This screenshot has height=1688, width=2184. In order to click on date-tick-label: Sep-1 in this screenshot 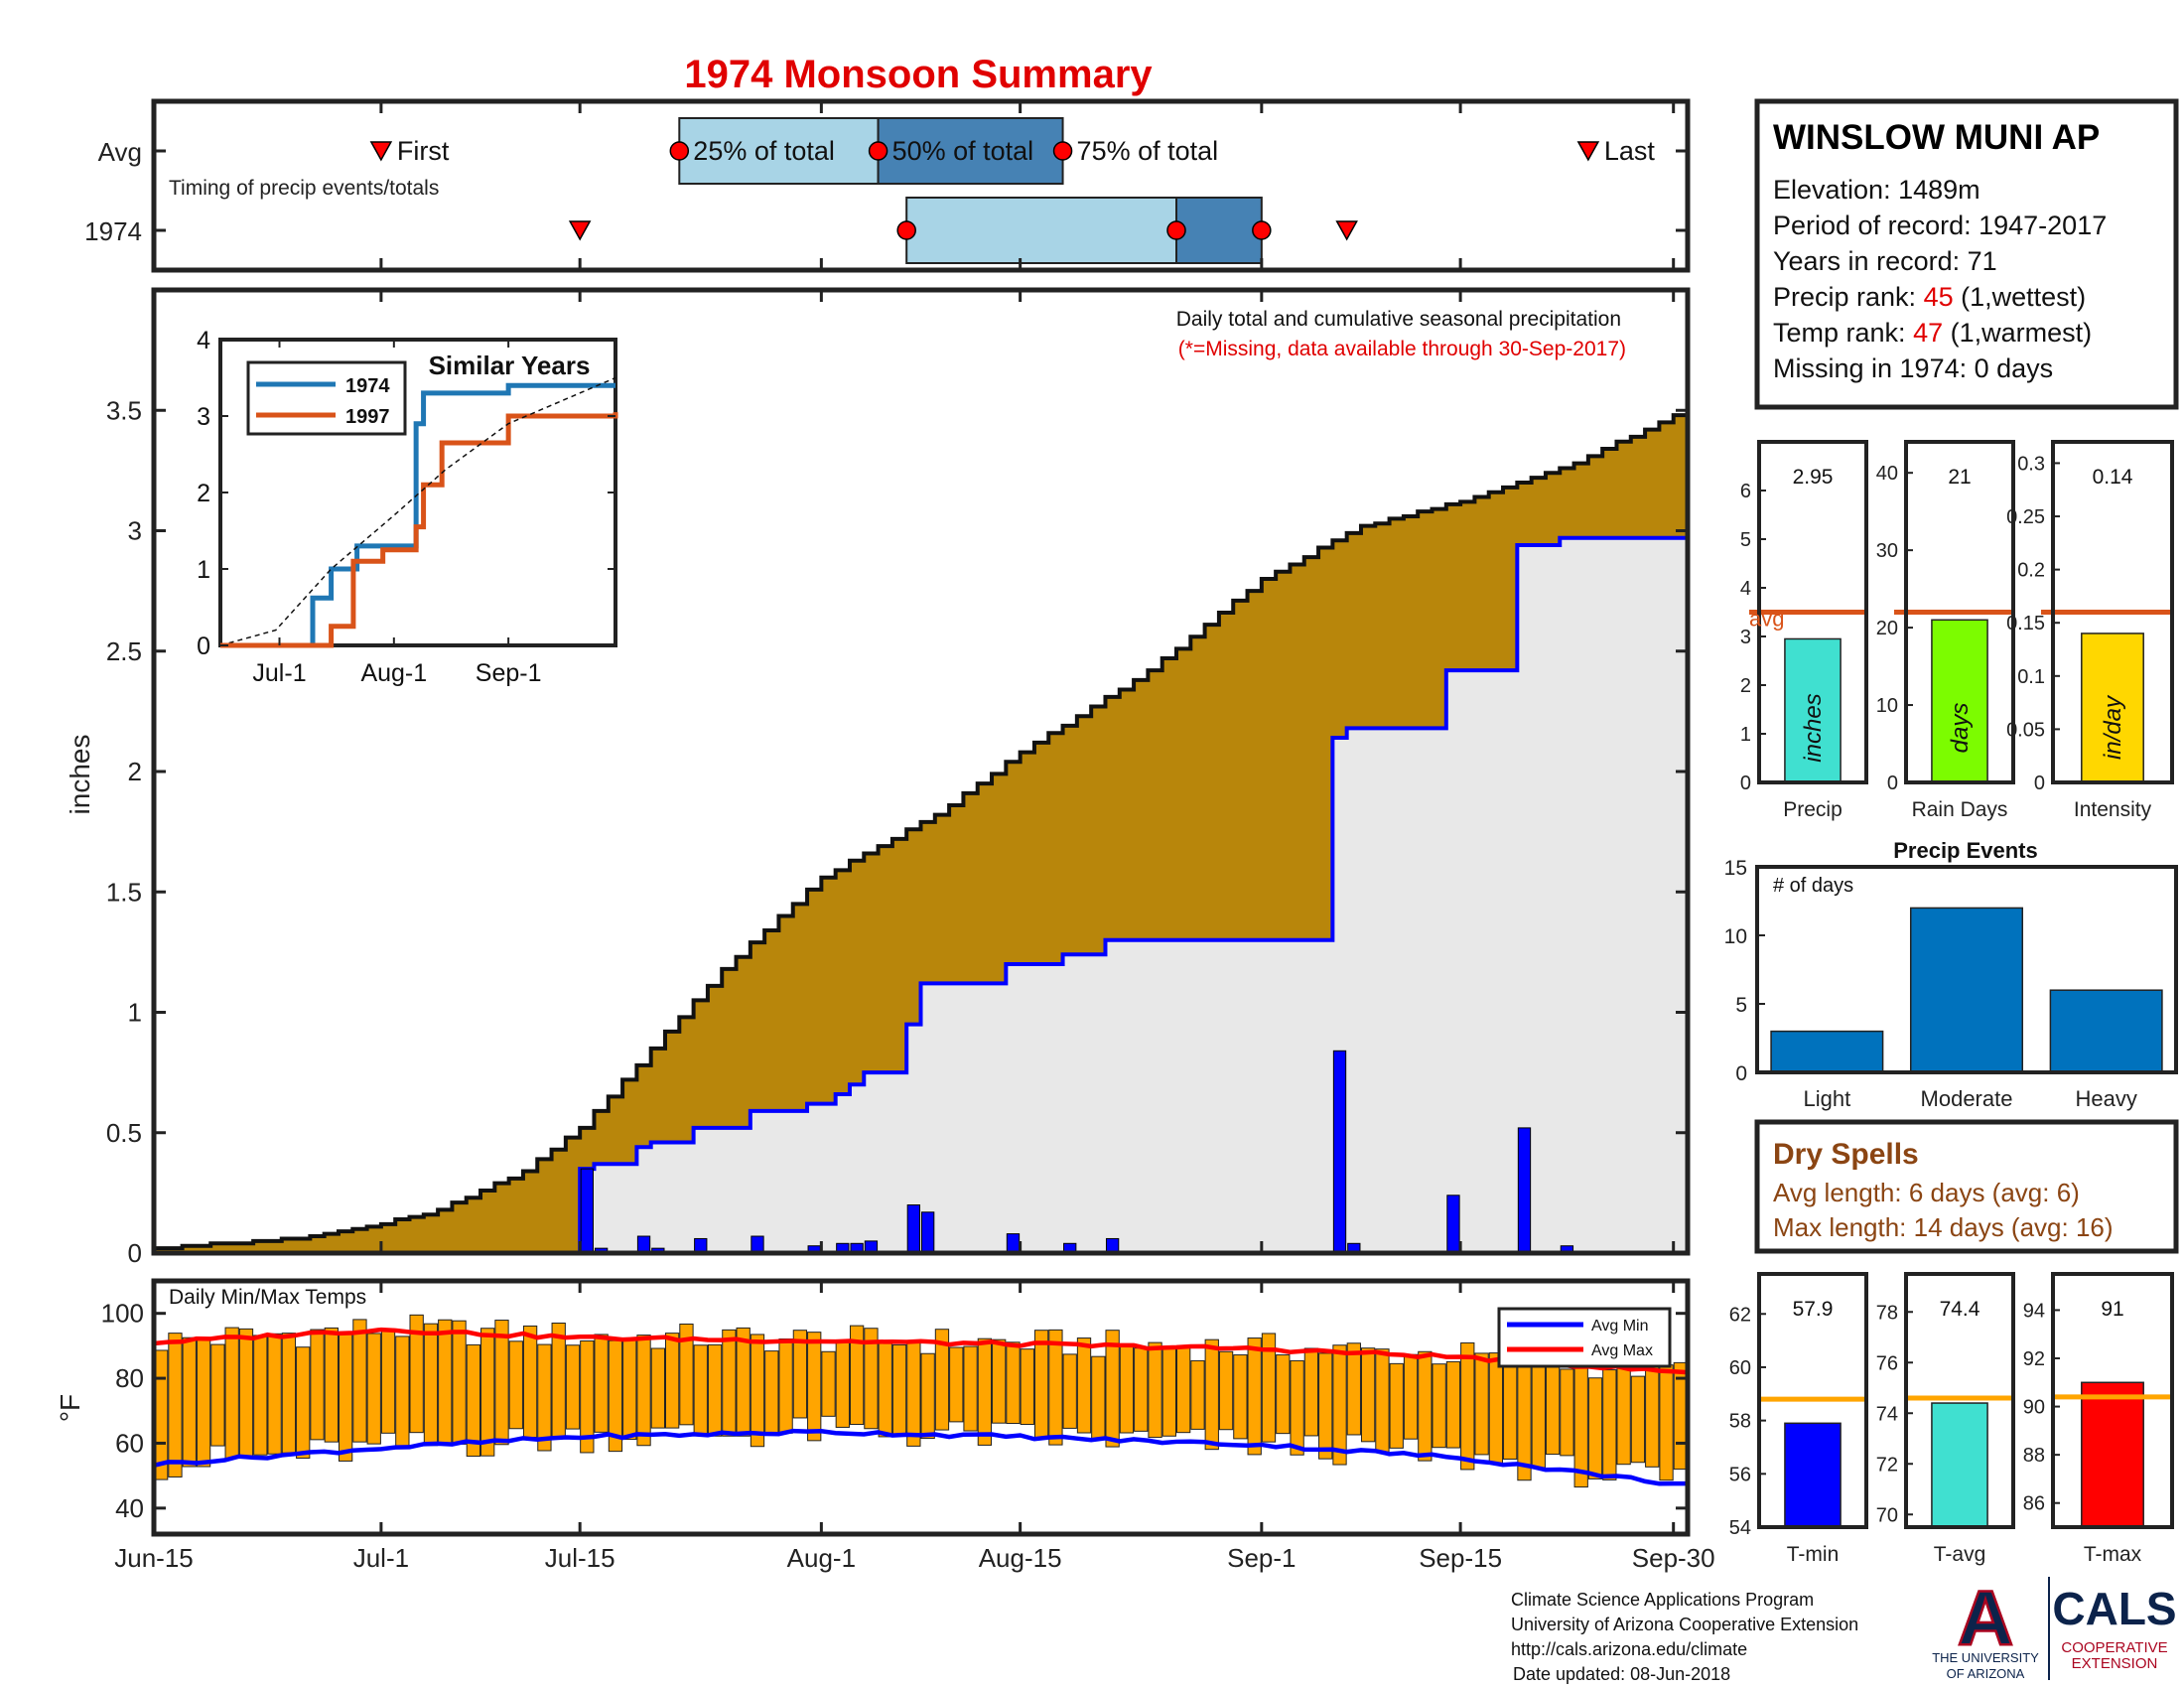, I will do `click(1261, 1558)`.